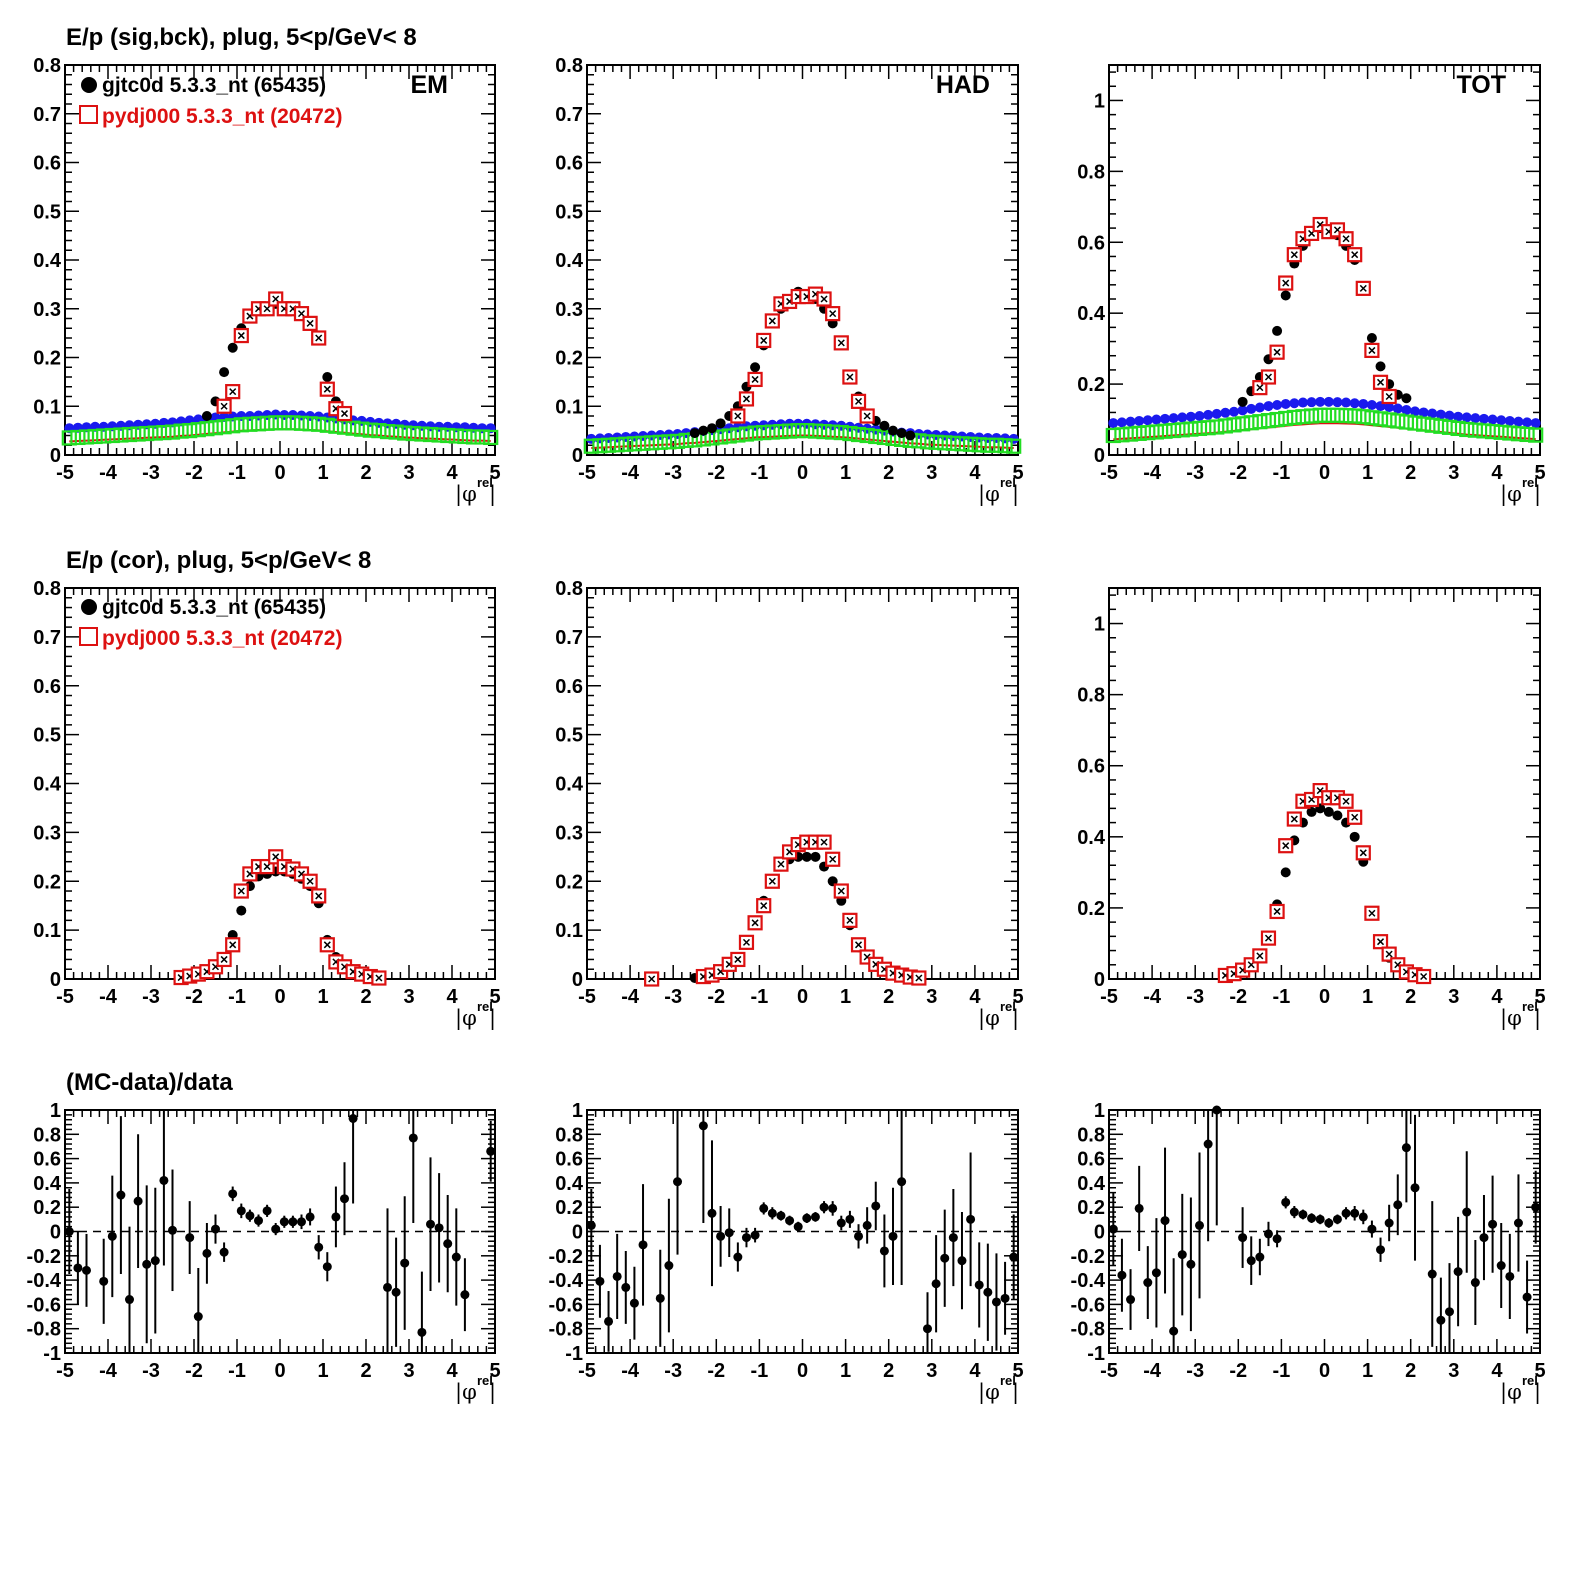 This screenshot has height=1575, width=1575. I want to click on series-dot, so click(1324, 412).